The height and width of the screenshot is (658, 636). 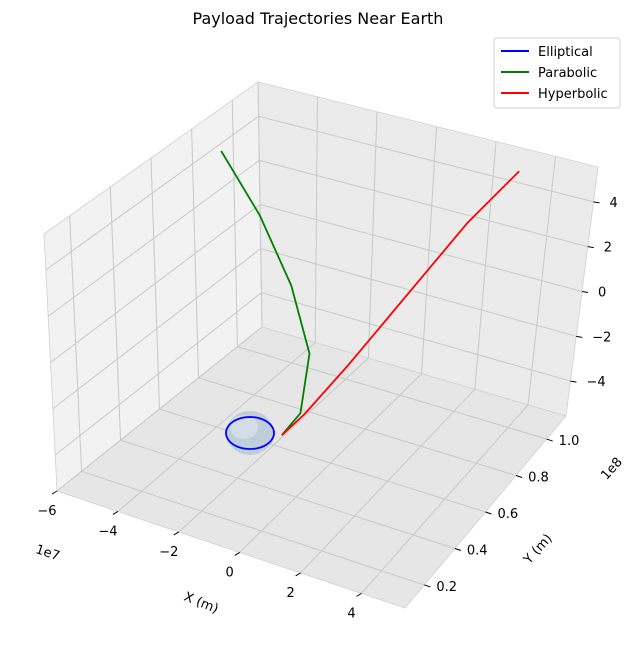 I want to click on x-axis-label: X (m), so click(x=201, y=603).